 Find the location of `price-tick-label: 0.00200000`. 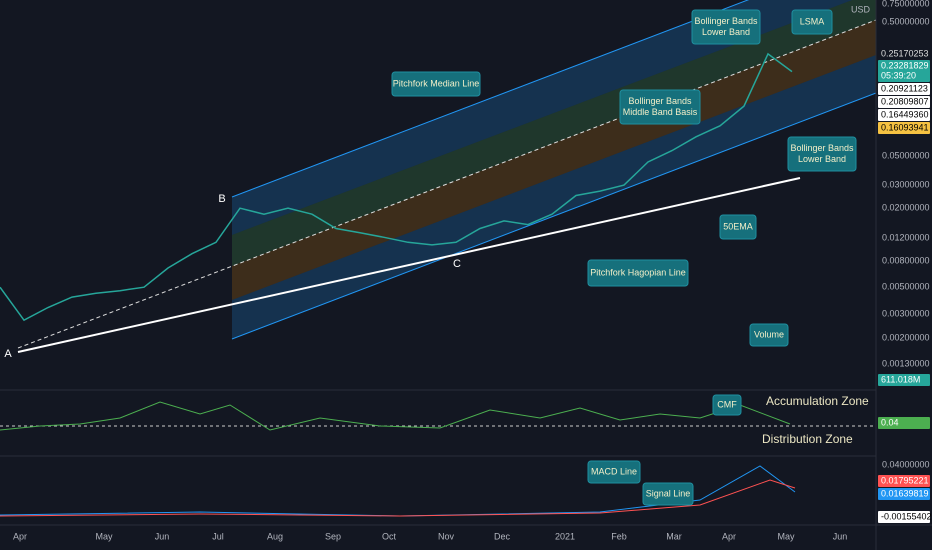

price-tick-label: 0.00200000 is located at coordinates (906, 337).